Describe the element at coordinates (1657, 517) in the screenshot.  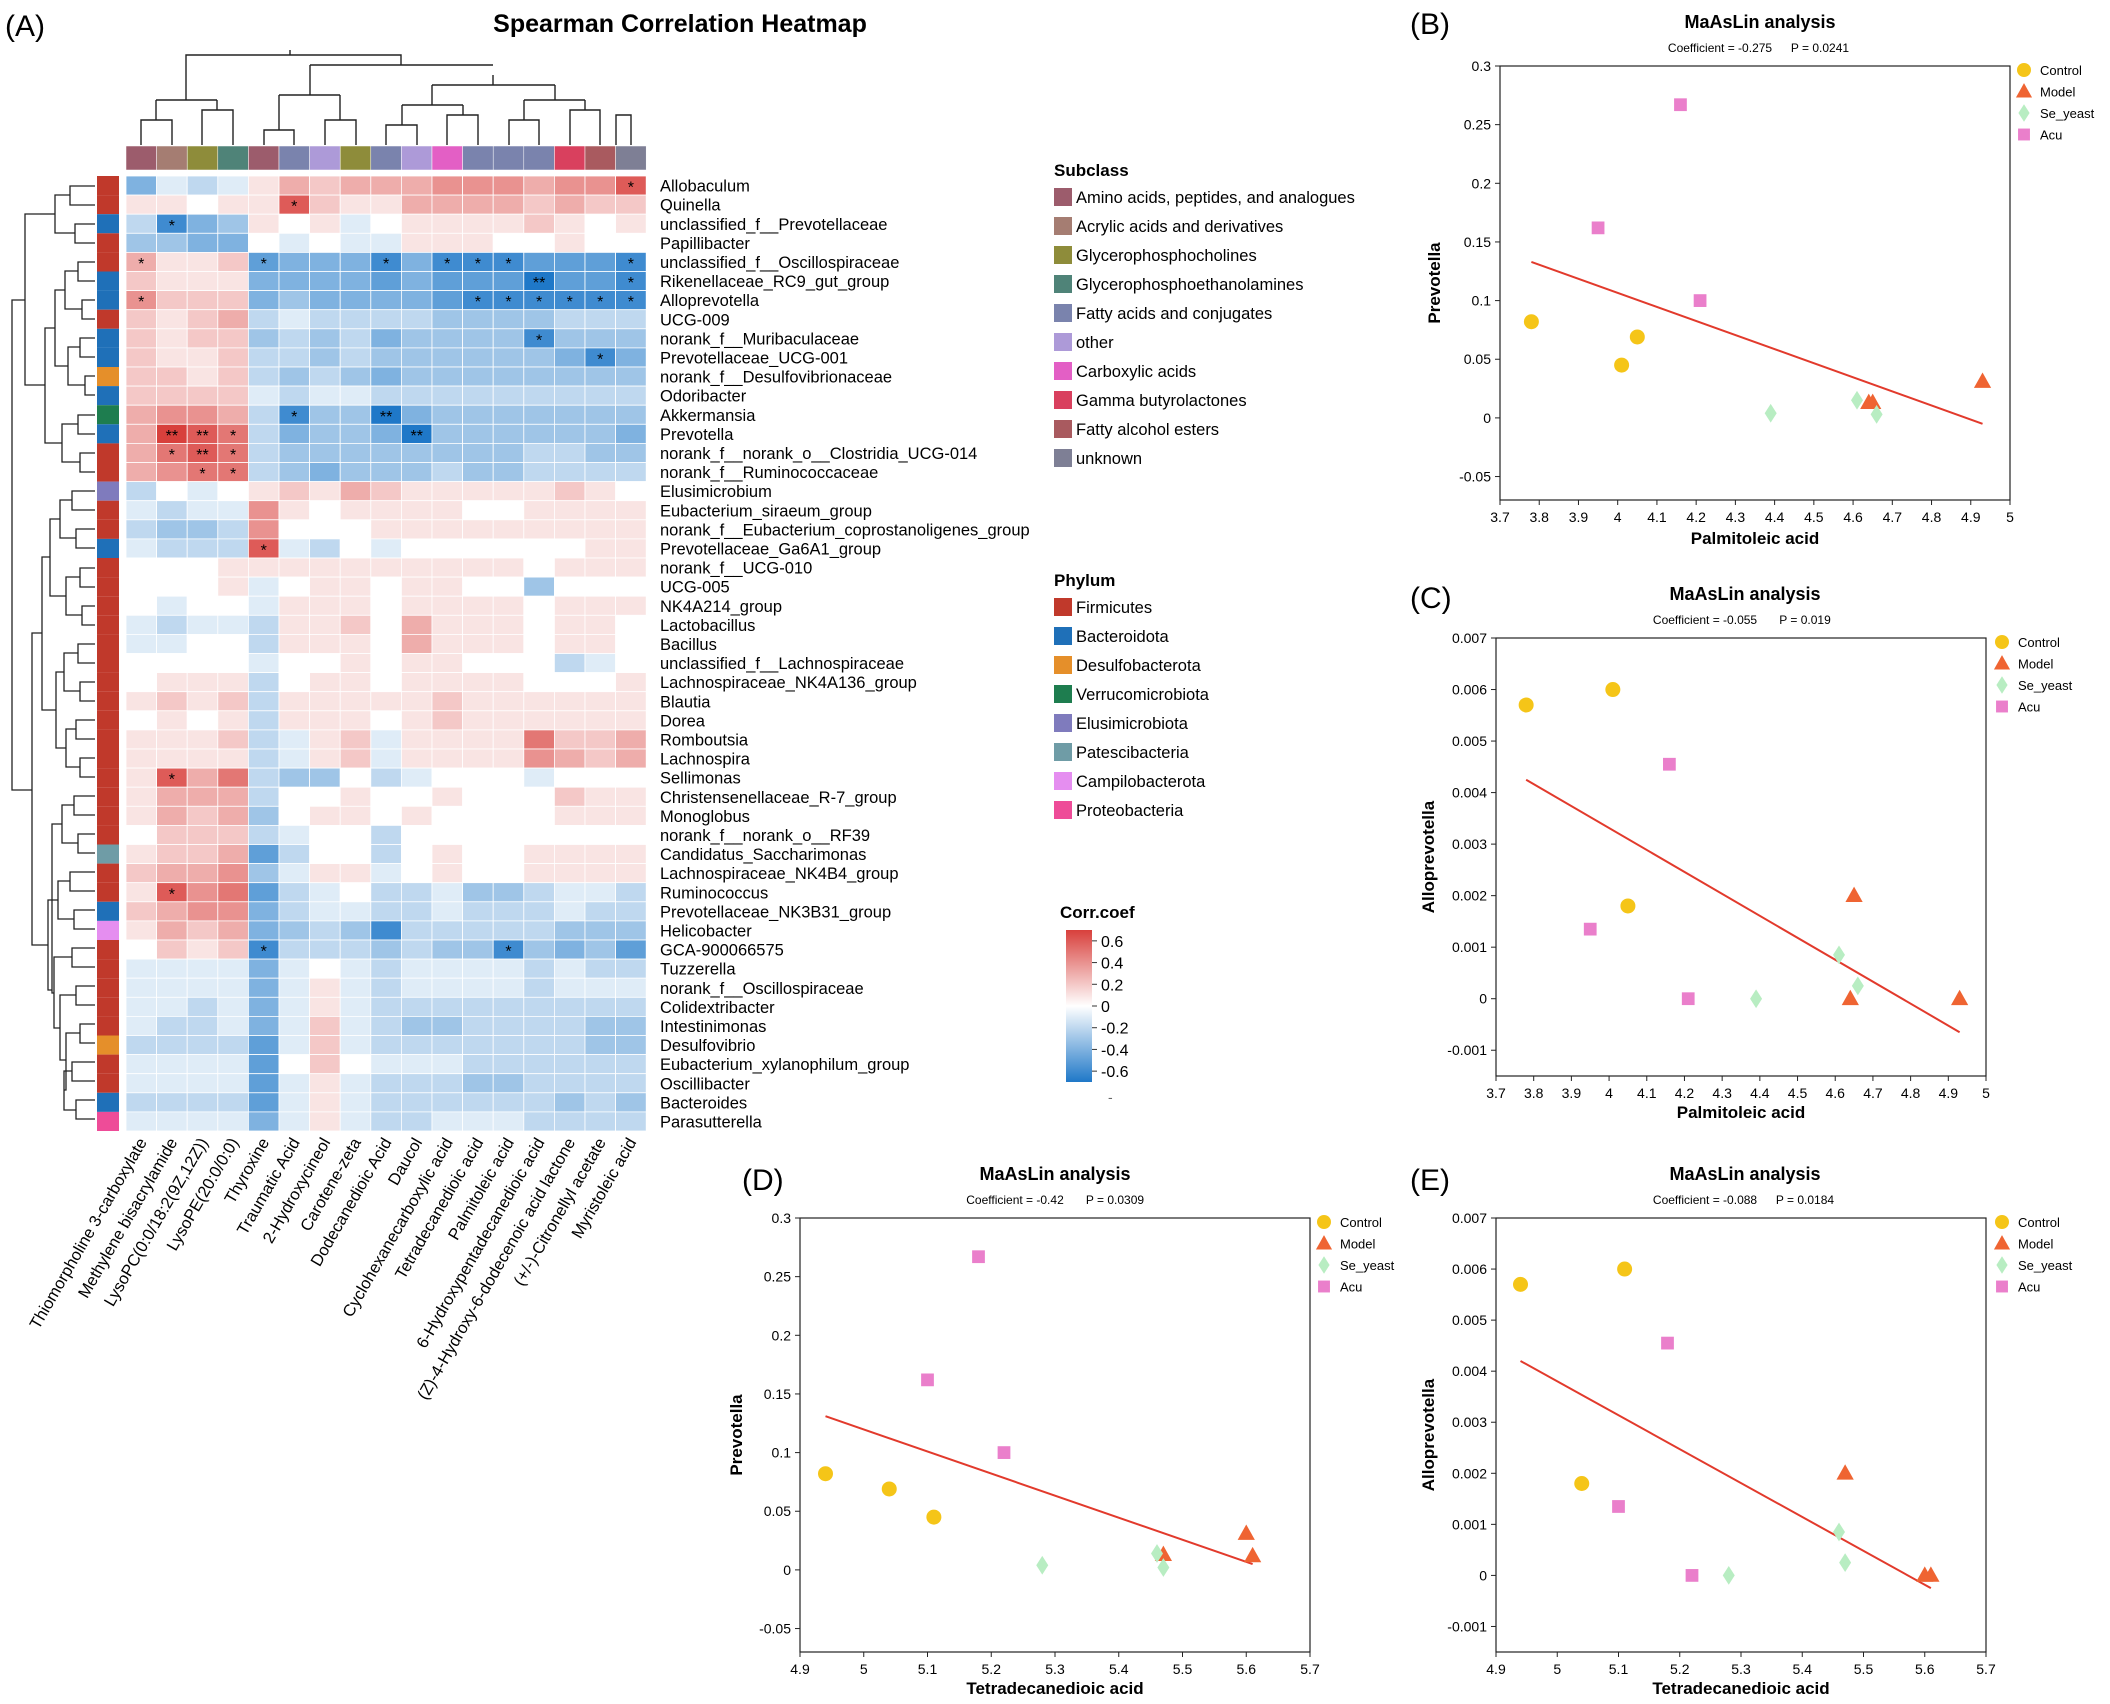
I see `x-tick-label: 4.1` at that location.